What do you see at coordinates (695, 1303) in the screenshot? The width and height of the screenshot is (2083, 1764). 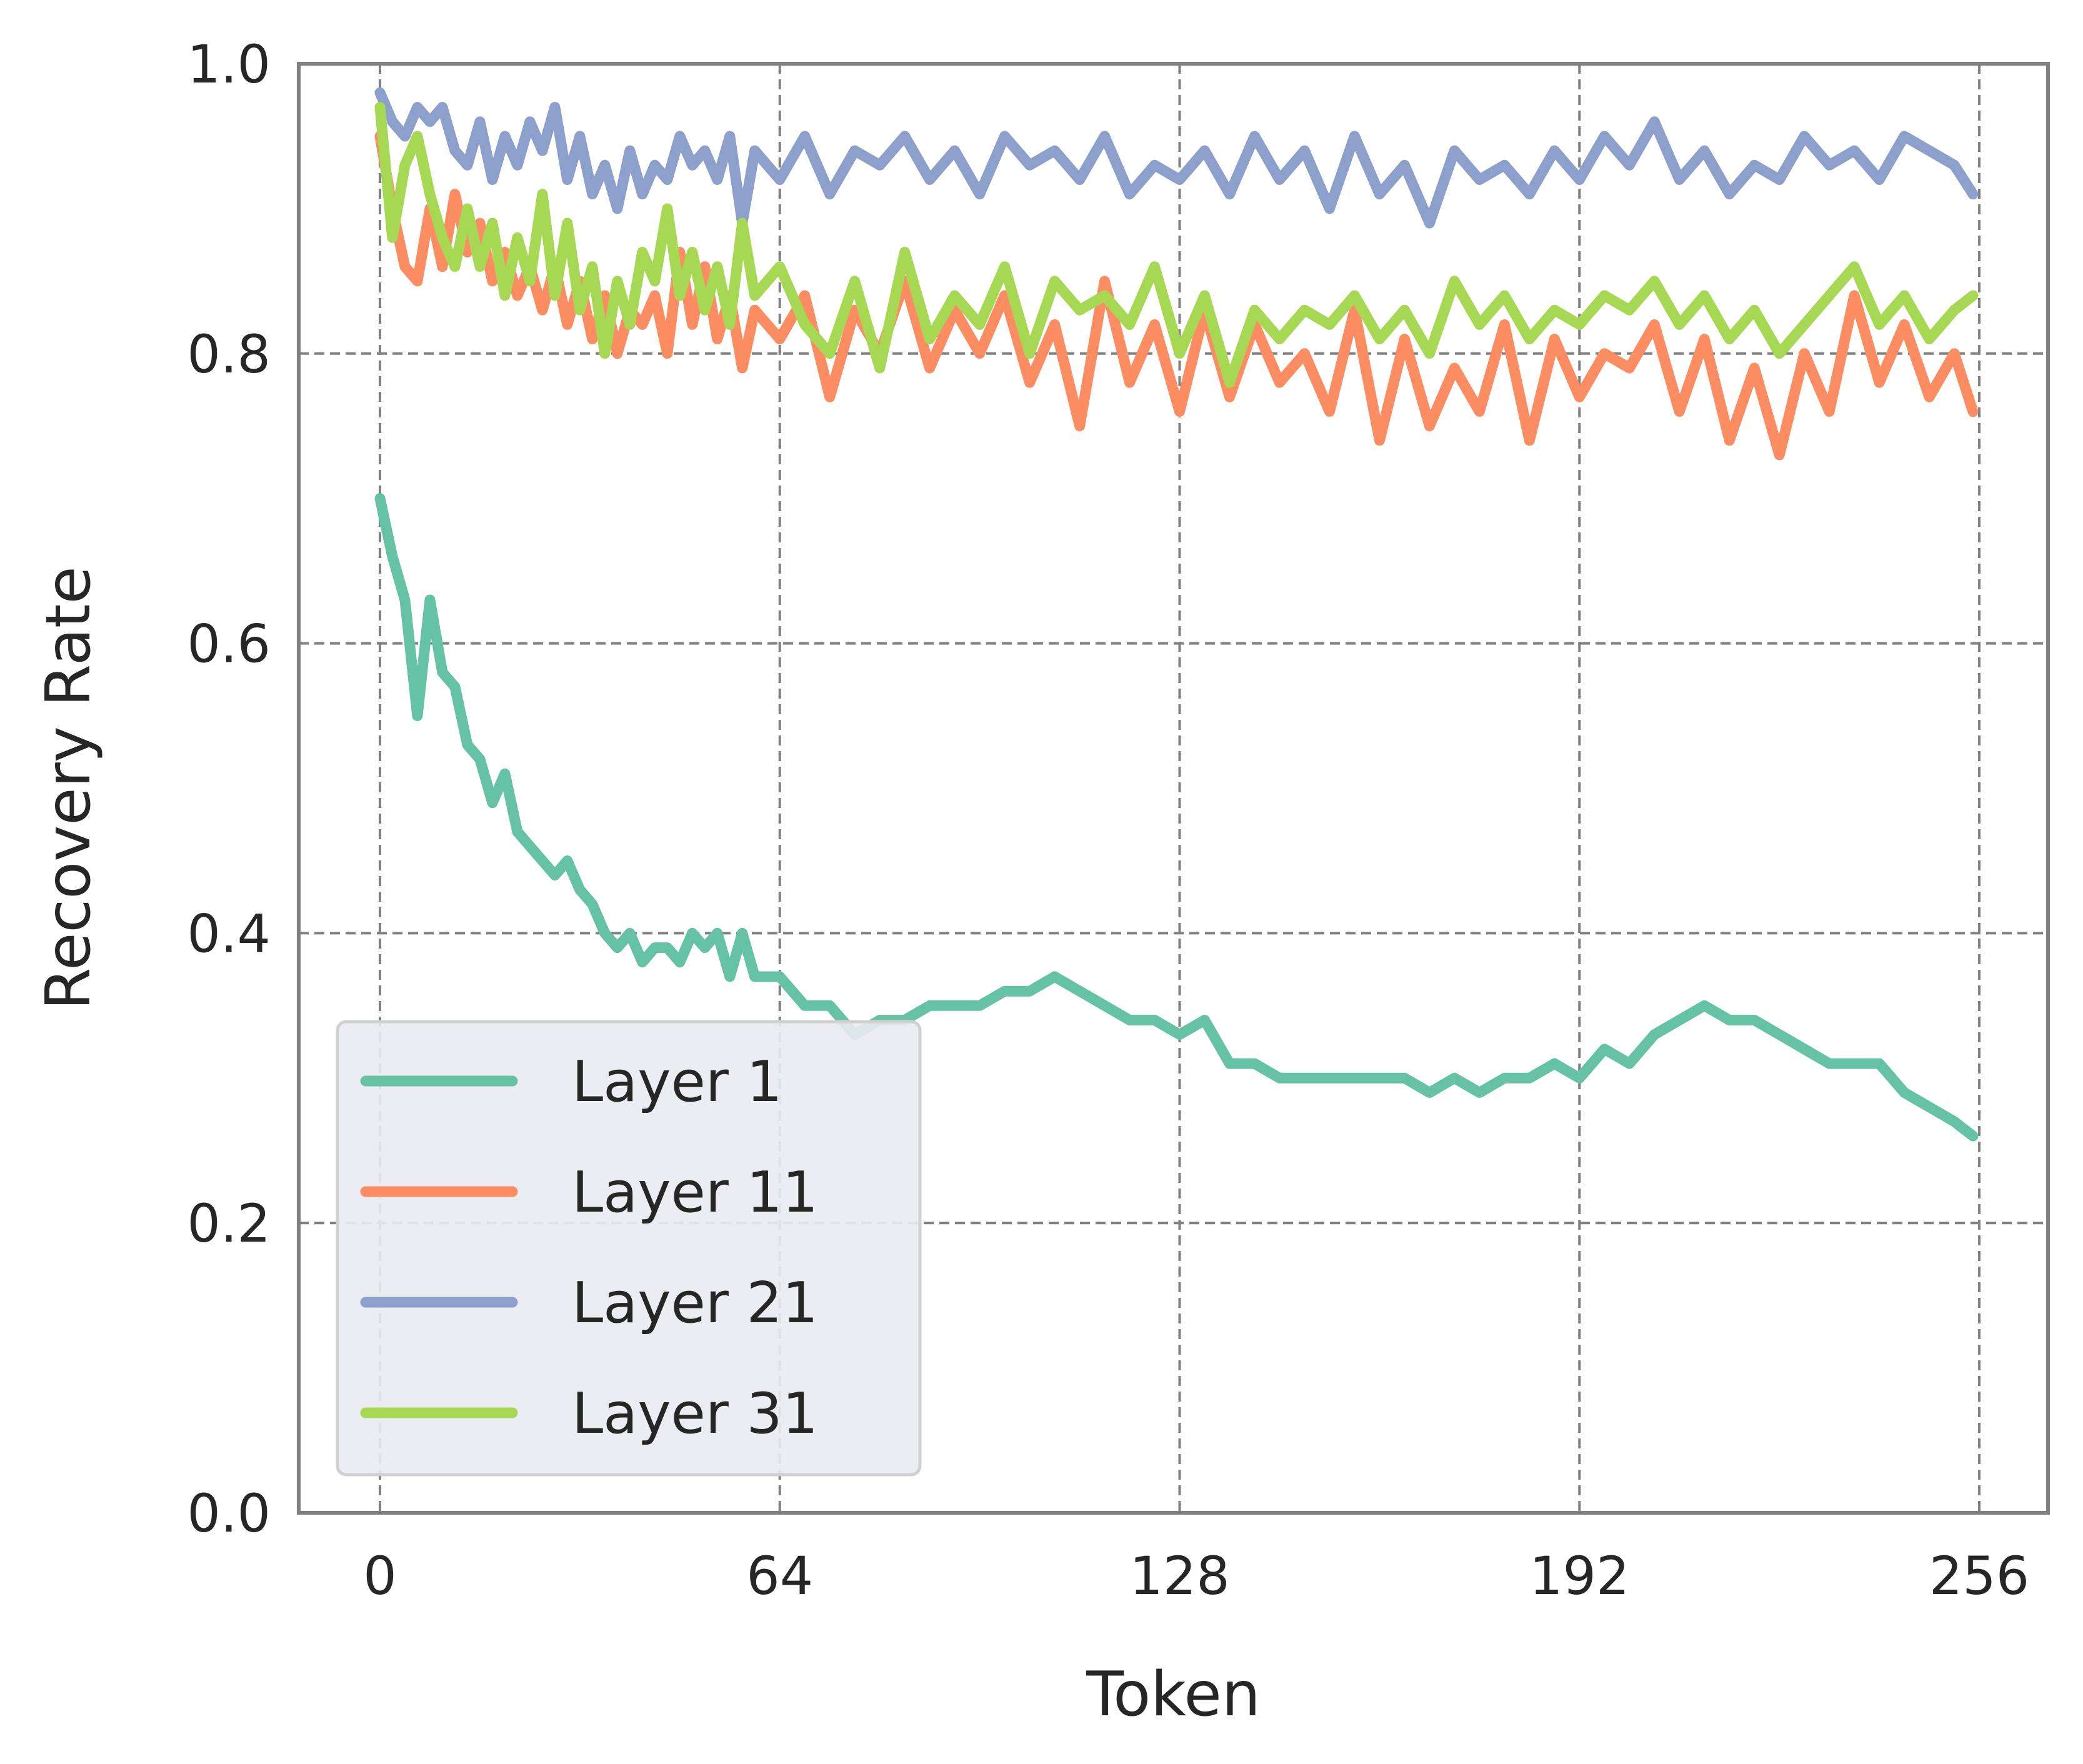 I see `legend-label-layer-3: Layer 21` at bounding box center [695, 1303].